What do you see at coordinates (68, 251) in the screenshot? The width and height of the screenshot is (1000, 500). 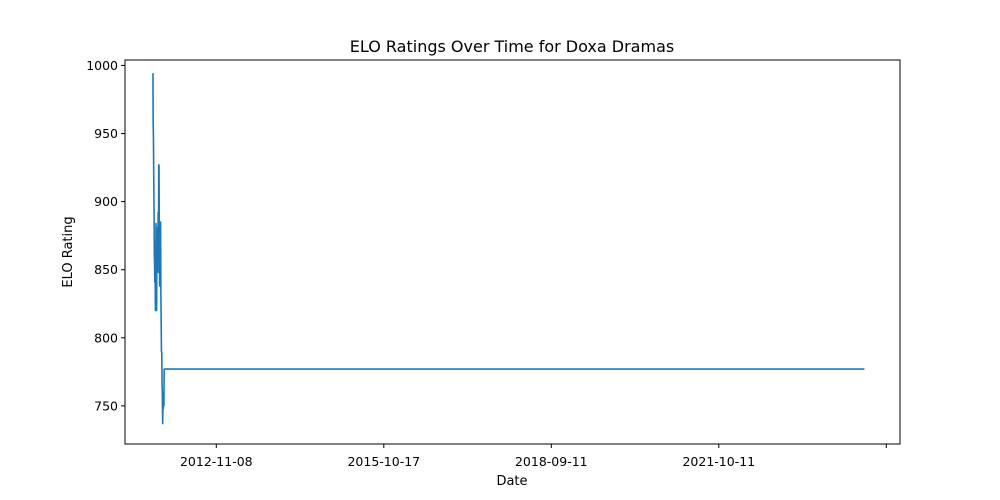 I see `y-axis-label: ELO Rating` at bounding box center [68, 251].